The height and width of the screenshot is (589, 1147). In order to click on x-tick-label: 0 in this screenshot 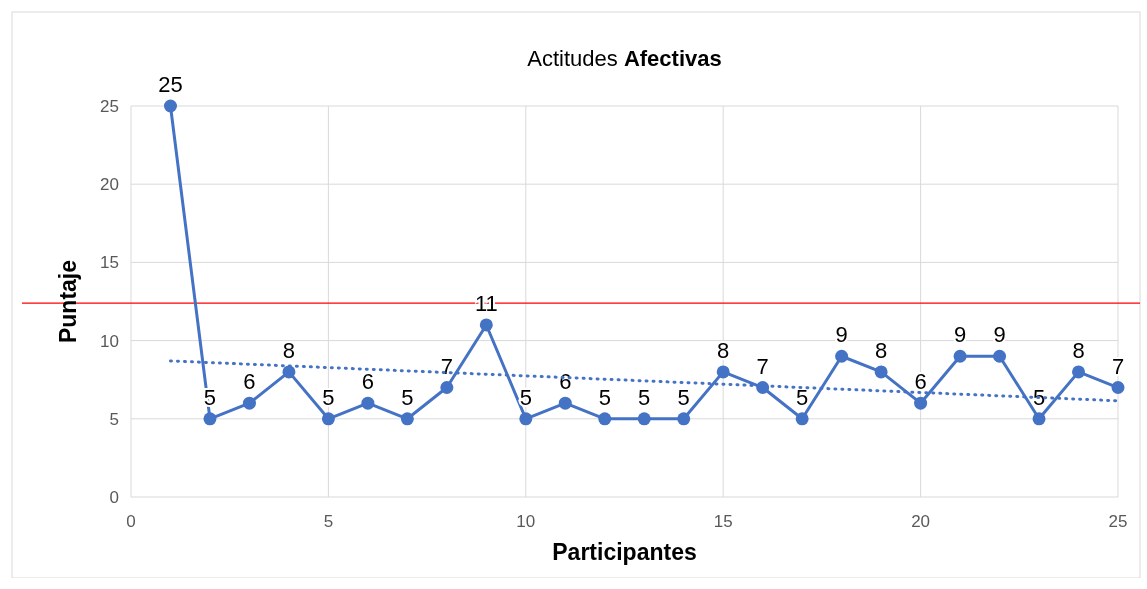, I will do `click(131, 521)`.